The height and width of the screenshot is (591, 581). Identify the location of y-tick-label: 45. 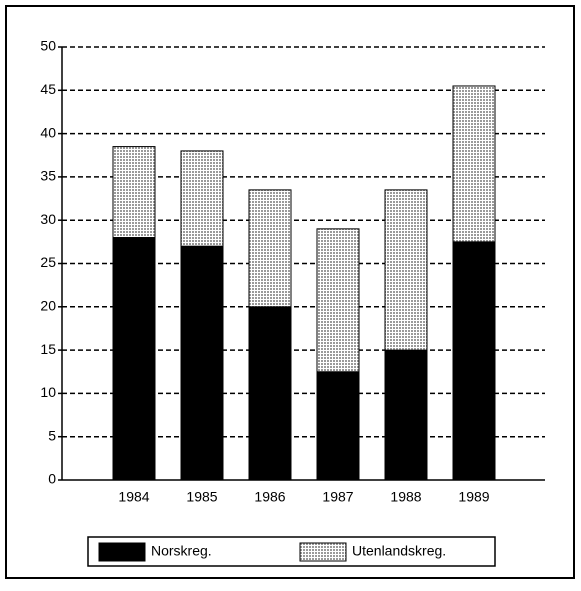
(48, 89).